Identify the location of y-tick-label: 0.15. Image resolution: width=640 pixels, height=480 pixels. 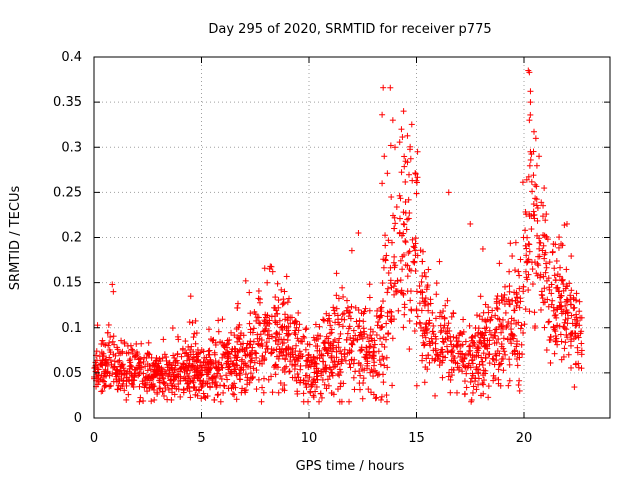
(67, 283).